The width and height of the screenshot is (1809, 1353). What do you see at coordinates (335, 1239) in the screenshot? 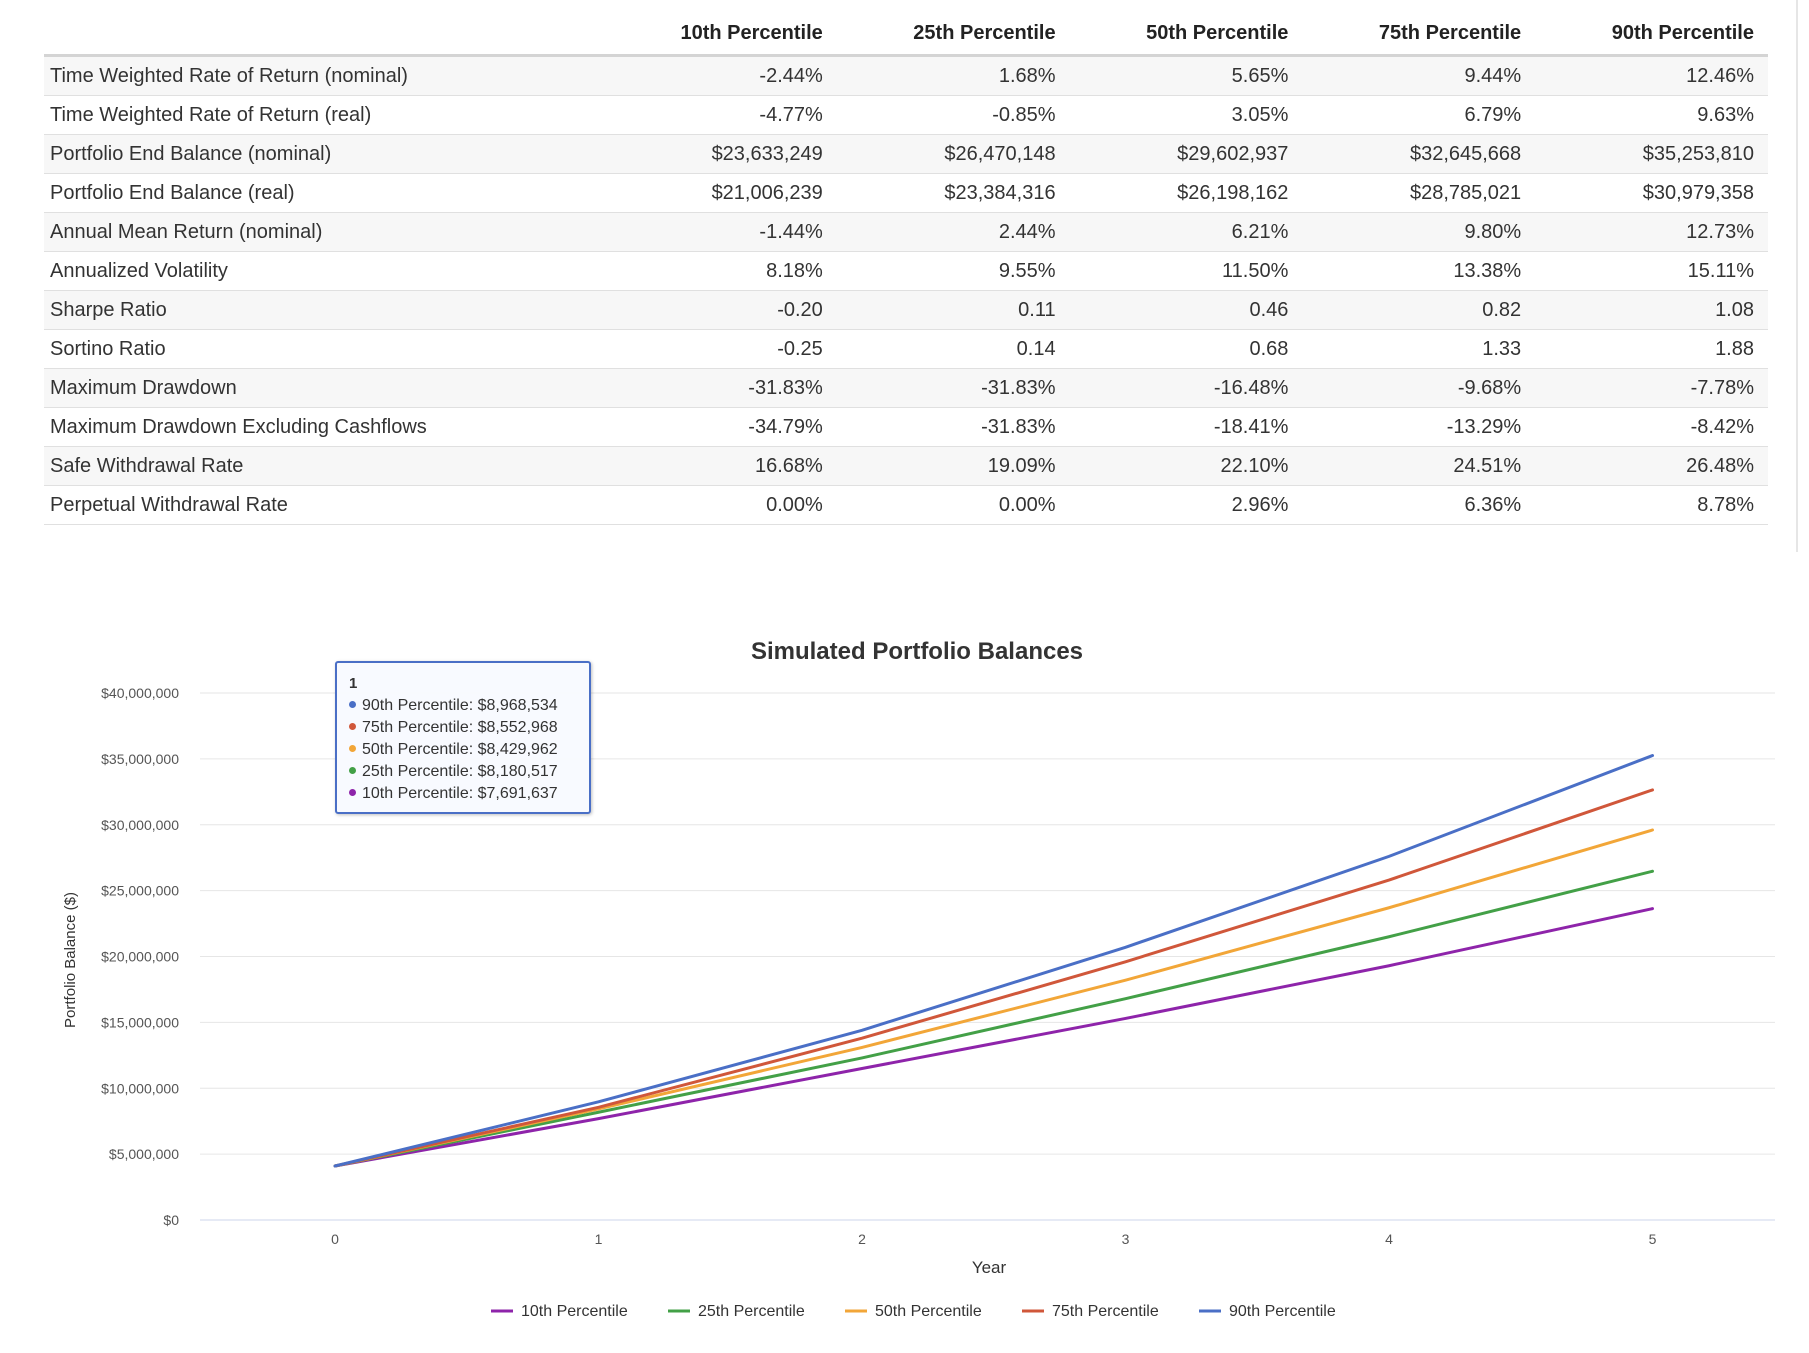
I see `x-tick-label: 0` at bounding box center [335, 1239].